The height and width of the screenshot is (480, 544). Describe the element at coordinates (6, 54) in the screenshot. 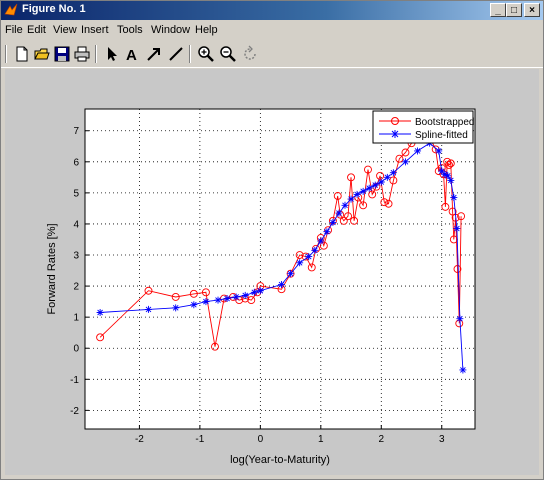

I see `toolbar-grip` at that location.